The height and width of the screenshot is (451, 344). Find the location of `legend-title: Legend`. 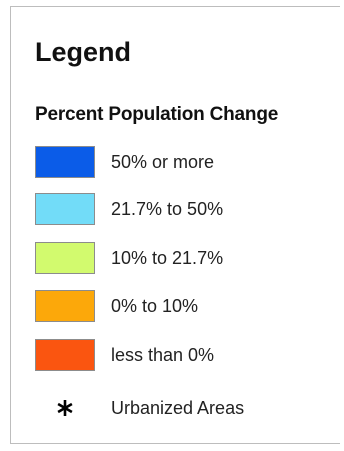

legend-title: Legend is located at coordinates (83, 52).